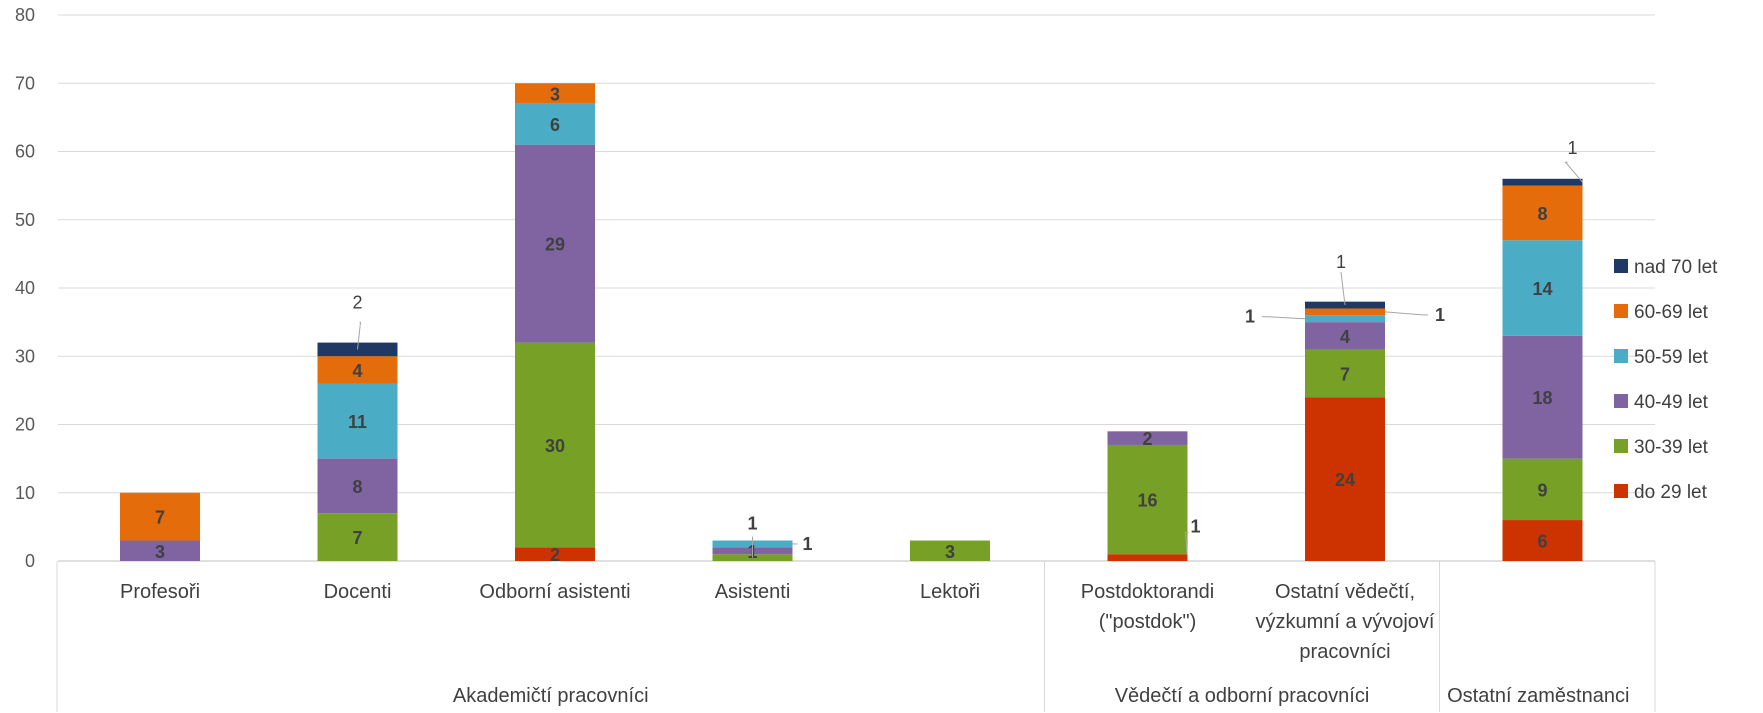  I want to click on category-label: Profesoři, so click(160, 592).